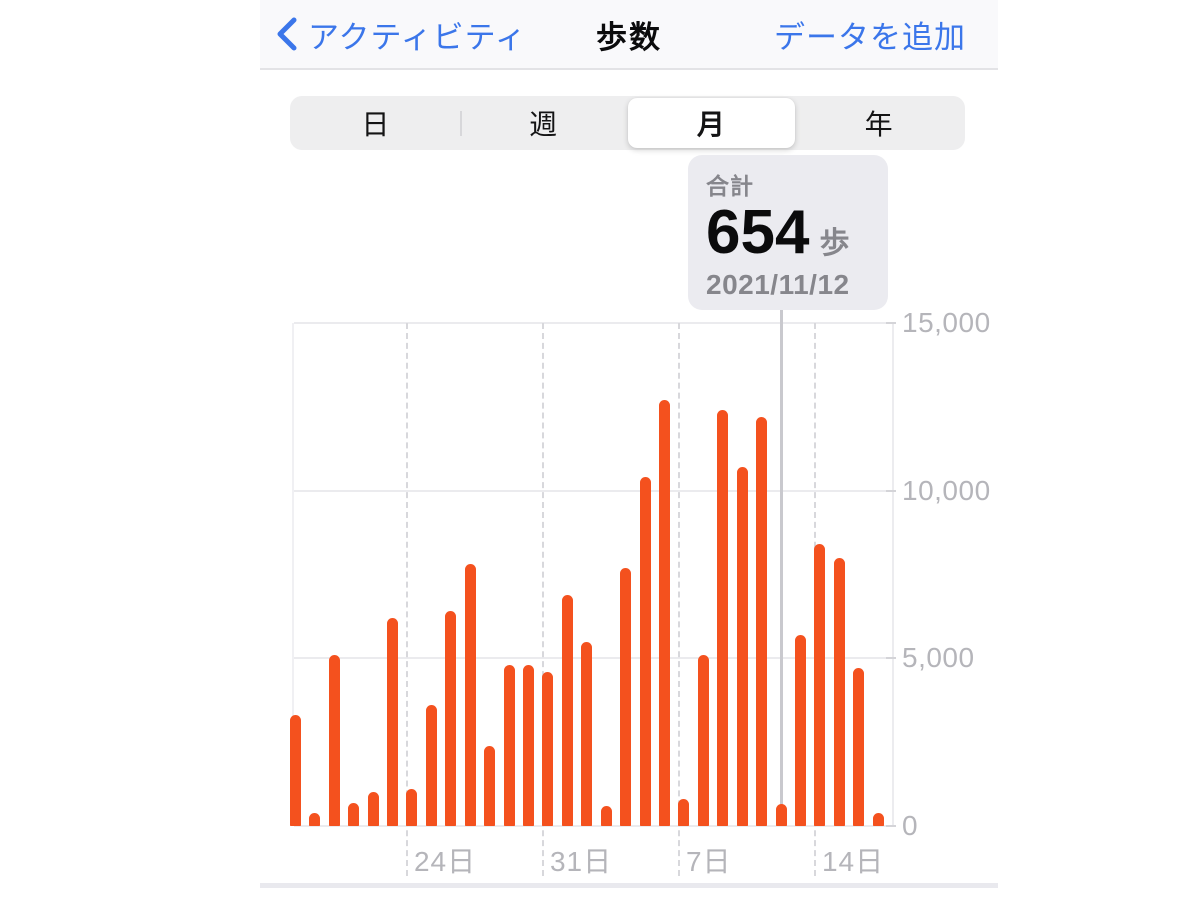 Image resolution: width=1200 pixels, height=900 pixels. What do you see at coordinates (548, 748) in the screenshot?
I see `chart-bar-2021/10/31` at bounding box center [548, 748].